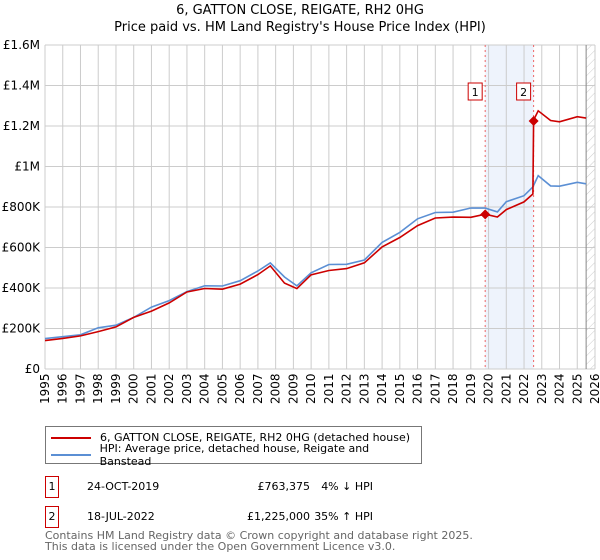 Image resolution: width=600 pixels, height=560 pixels. I want to click on x-tick-label: 2022, so click(524, 388).